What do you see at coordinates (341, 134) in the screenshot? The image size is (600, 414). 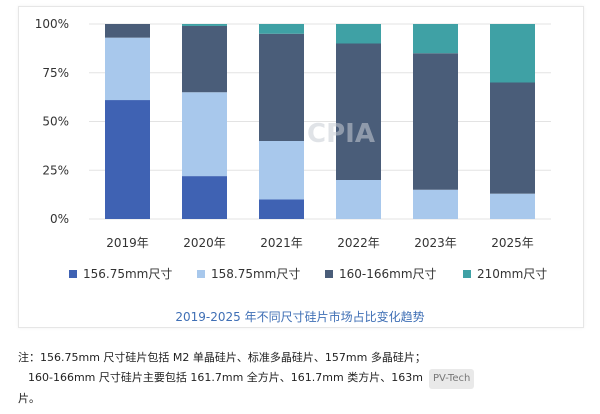 I see `watermark: CPIA` at bounding box center [341, 134].